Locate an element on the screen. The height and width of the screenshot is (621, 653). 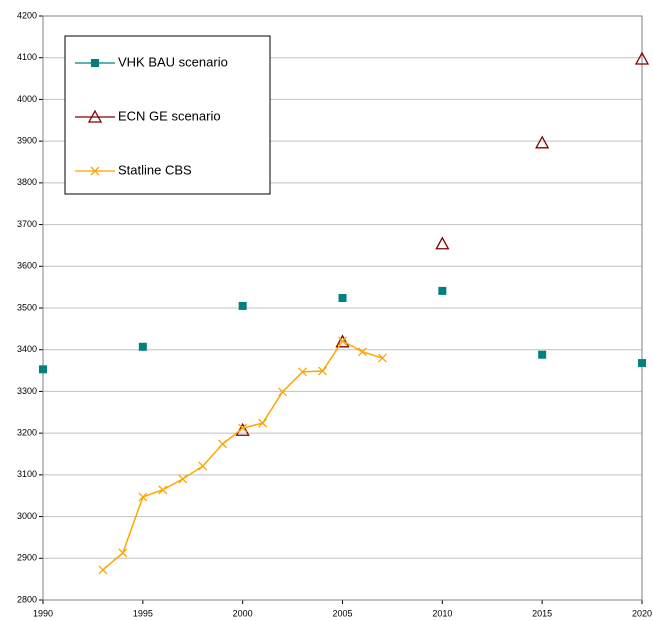
x-tick-label: 2015 is located at coordinates (542, 613).